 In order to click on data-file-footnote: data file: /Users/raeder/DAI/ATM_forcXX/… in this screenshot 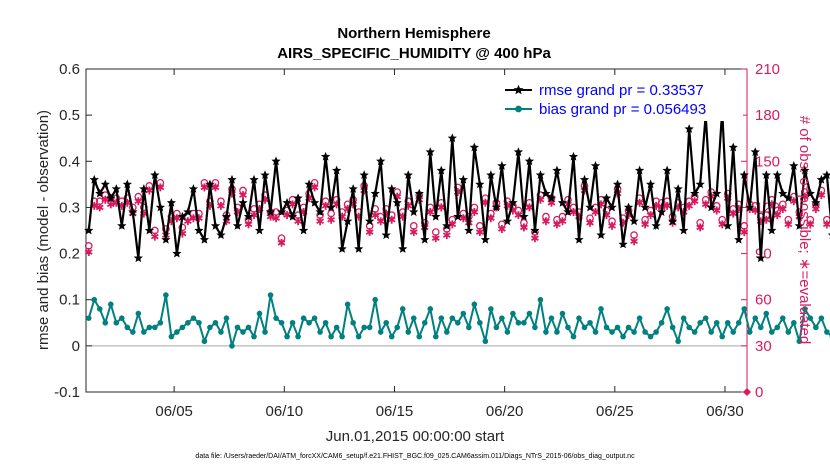, I will do `click(415, 456)`.